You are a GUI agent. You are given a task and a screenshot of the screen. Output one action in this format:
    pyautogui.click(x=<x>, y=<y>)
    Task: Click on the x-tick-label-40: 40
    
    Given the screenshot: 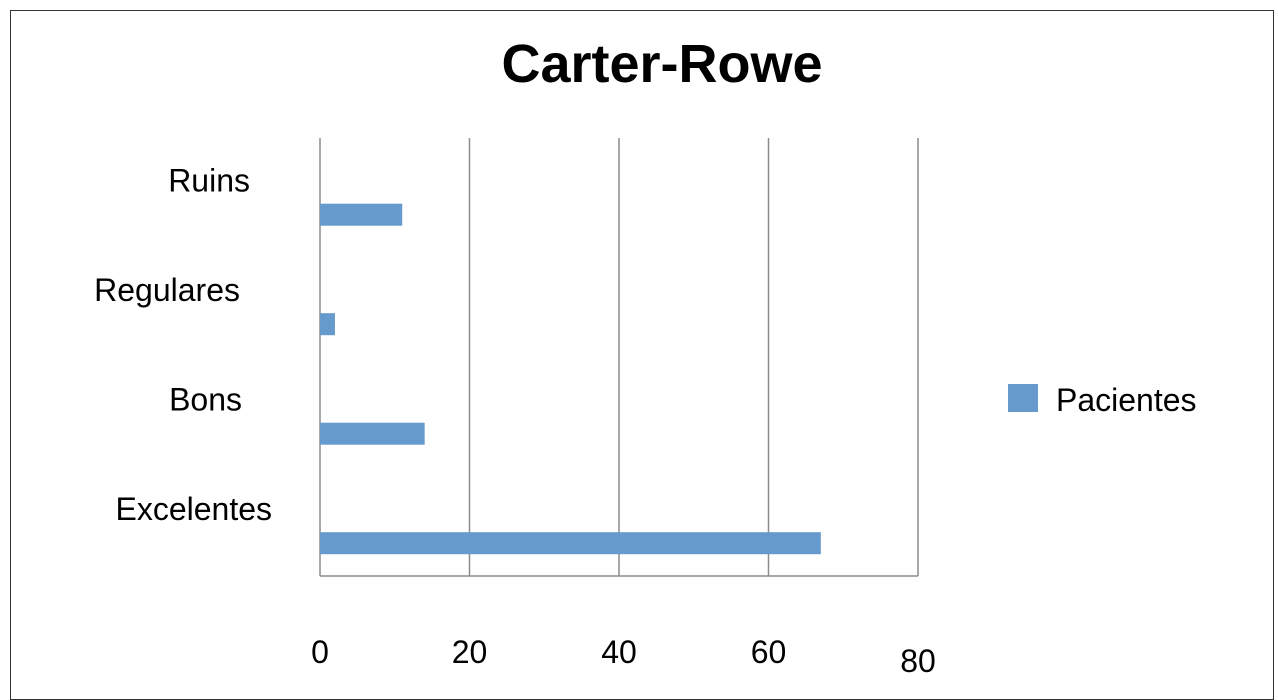 What is the action you would take?
    pyautogui.click(x=619, y=652)
    